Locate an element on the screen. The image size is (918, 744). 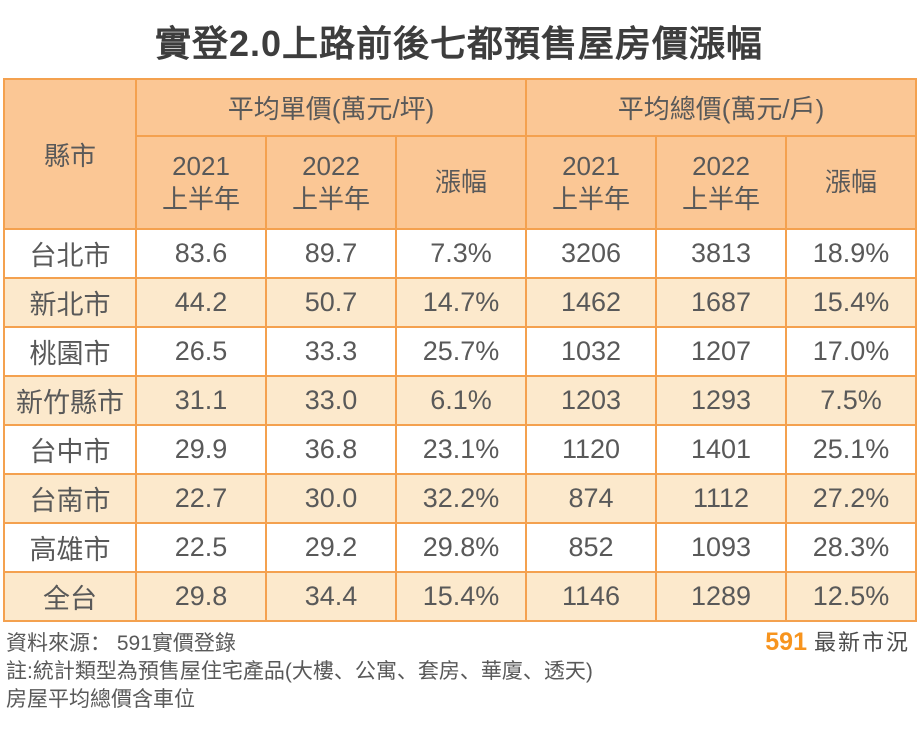
group-header-unit-price: 平均單價(萬元/坪) is located at coordinates (331, 107).